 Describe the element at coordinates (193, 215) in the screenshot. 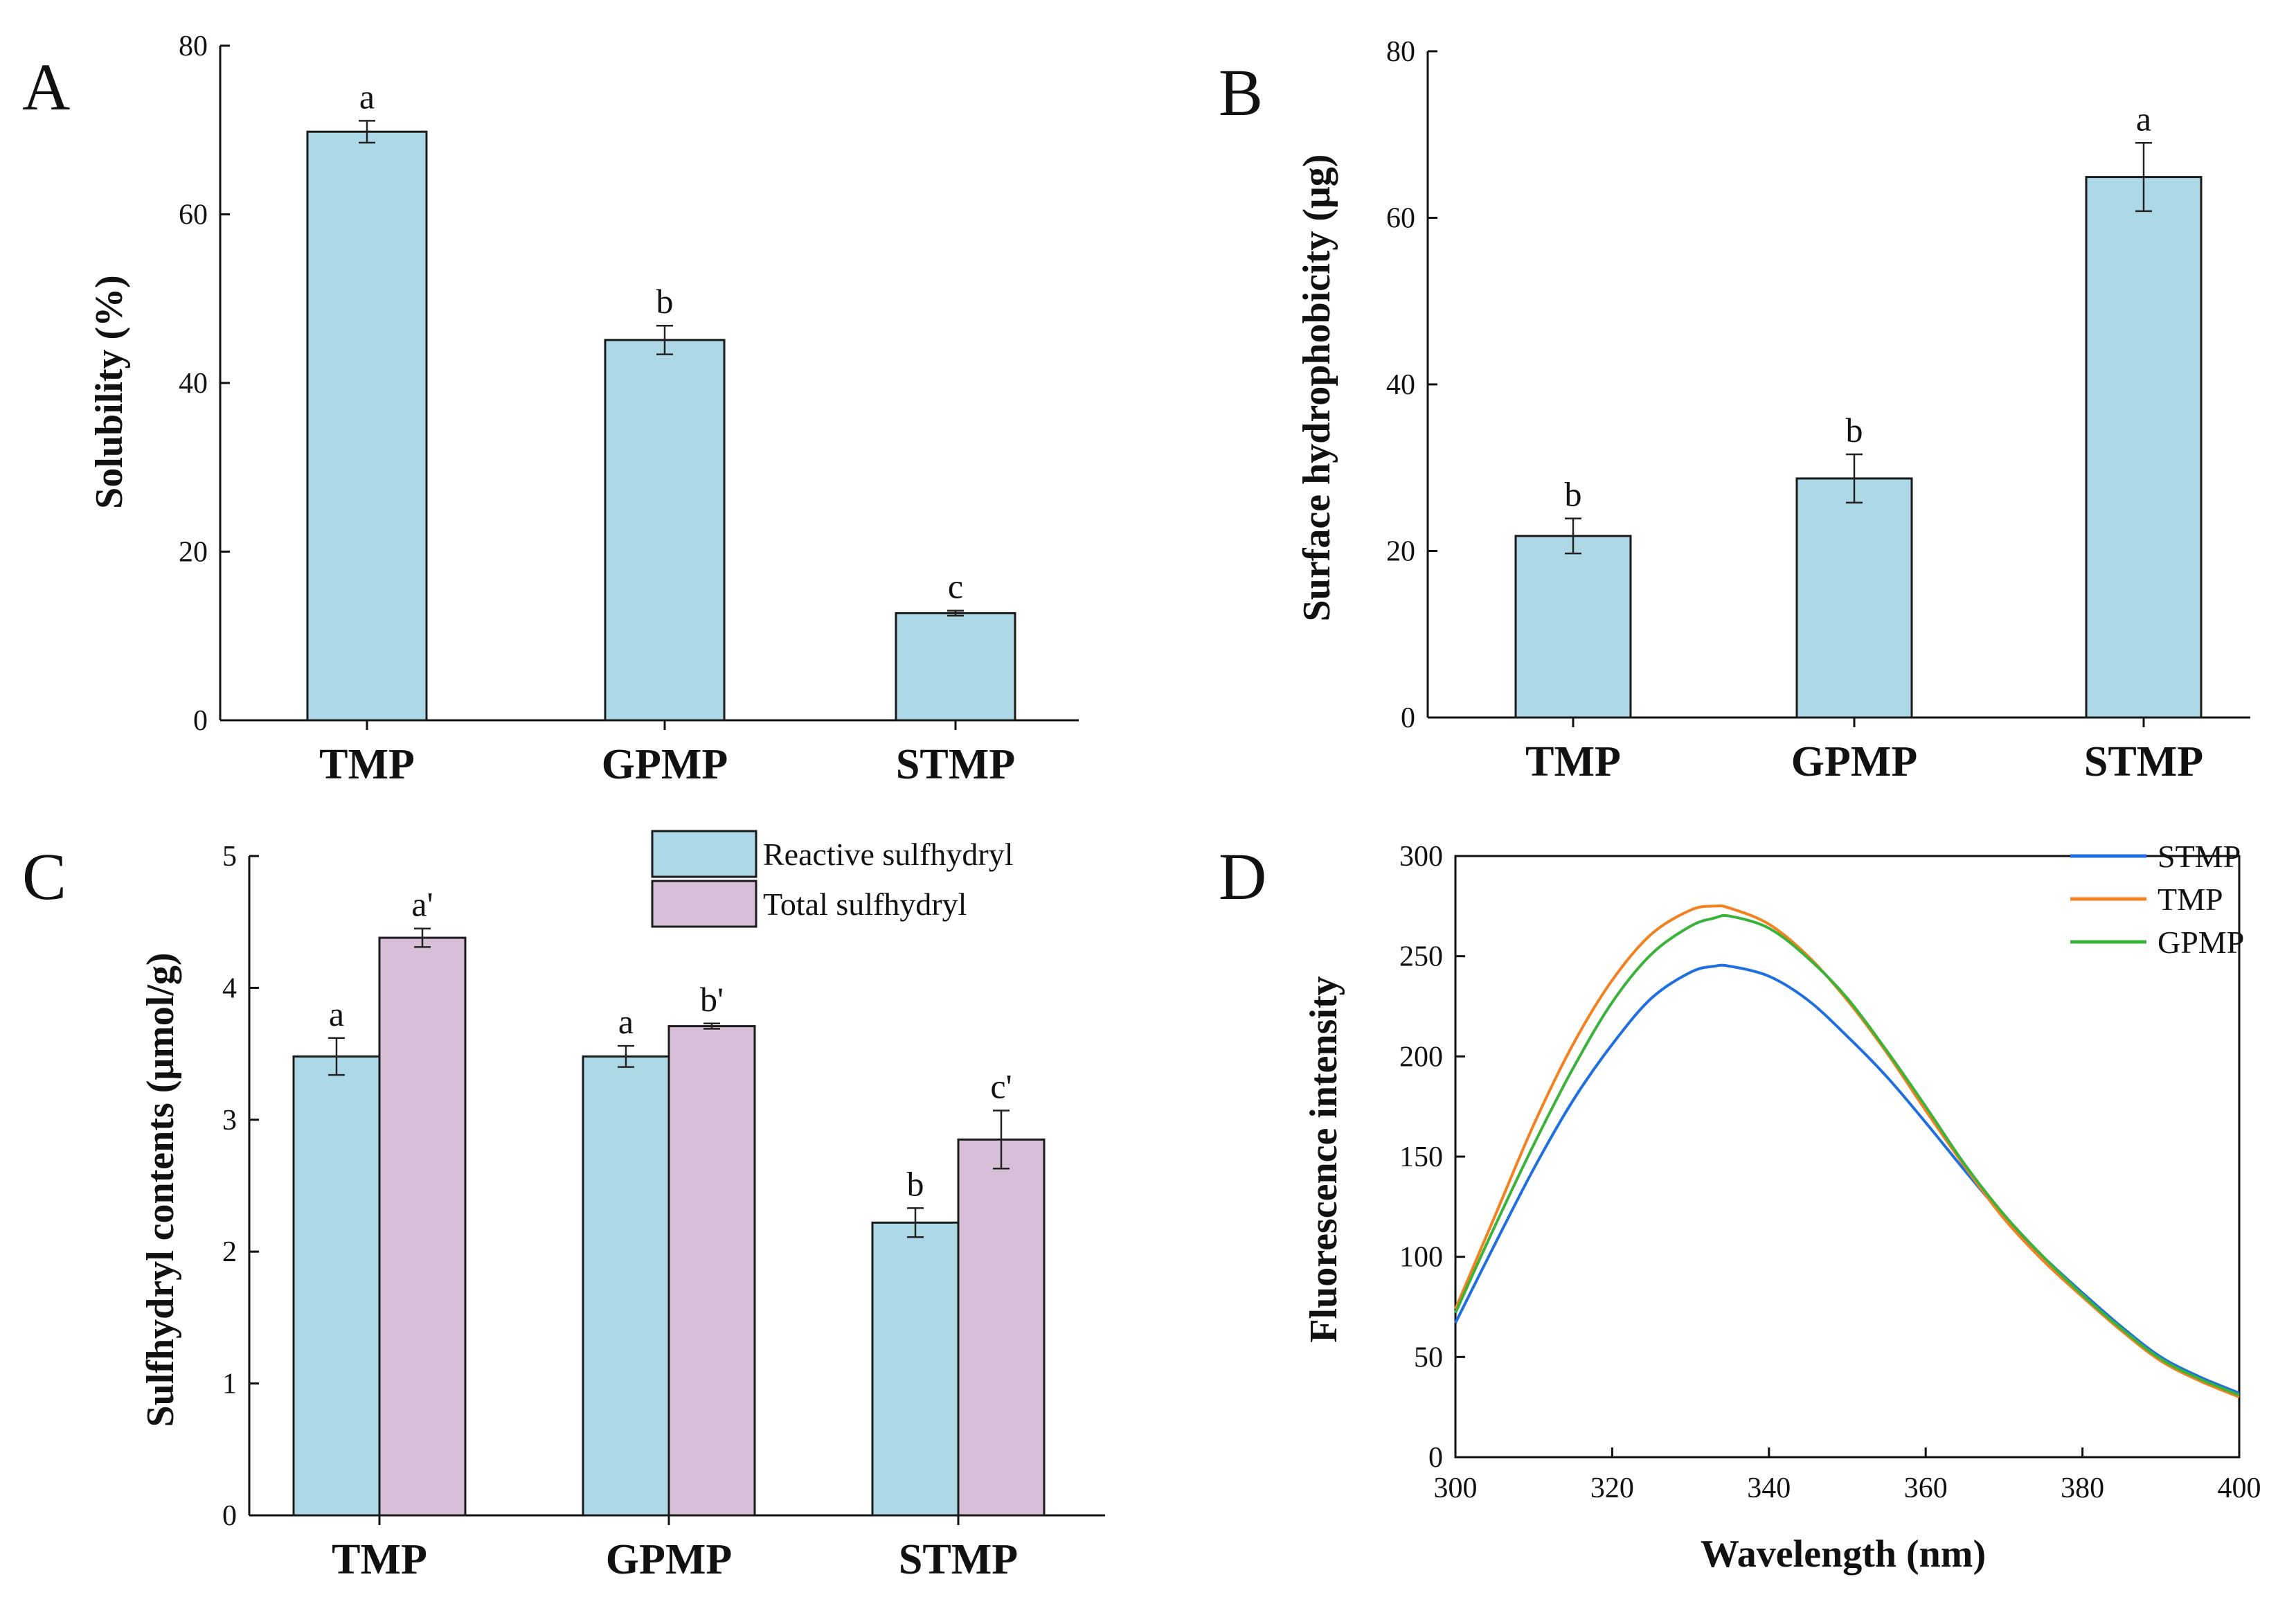

I see `panel-a-y-tick-label: 60` at that location.